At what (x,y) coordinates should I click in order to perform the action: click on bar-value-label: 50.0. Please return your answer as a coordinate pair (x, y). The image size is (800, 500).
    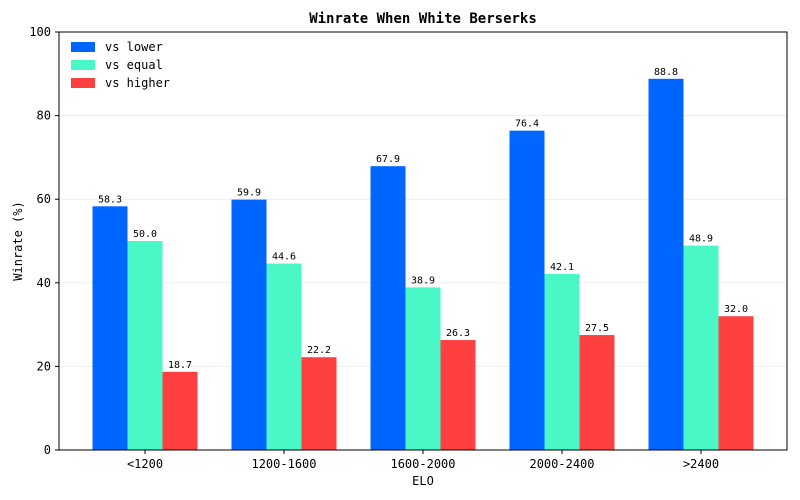
    Looking at the image, I should click on (145, 234).